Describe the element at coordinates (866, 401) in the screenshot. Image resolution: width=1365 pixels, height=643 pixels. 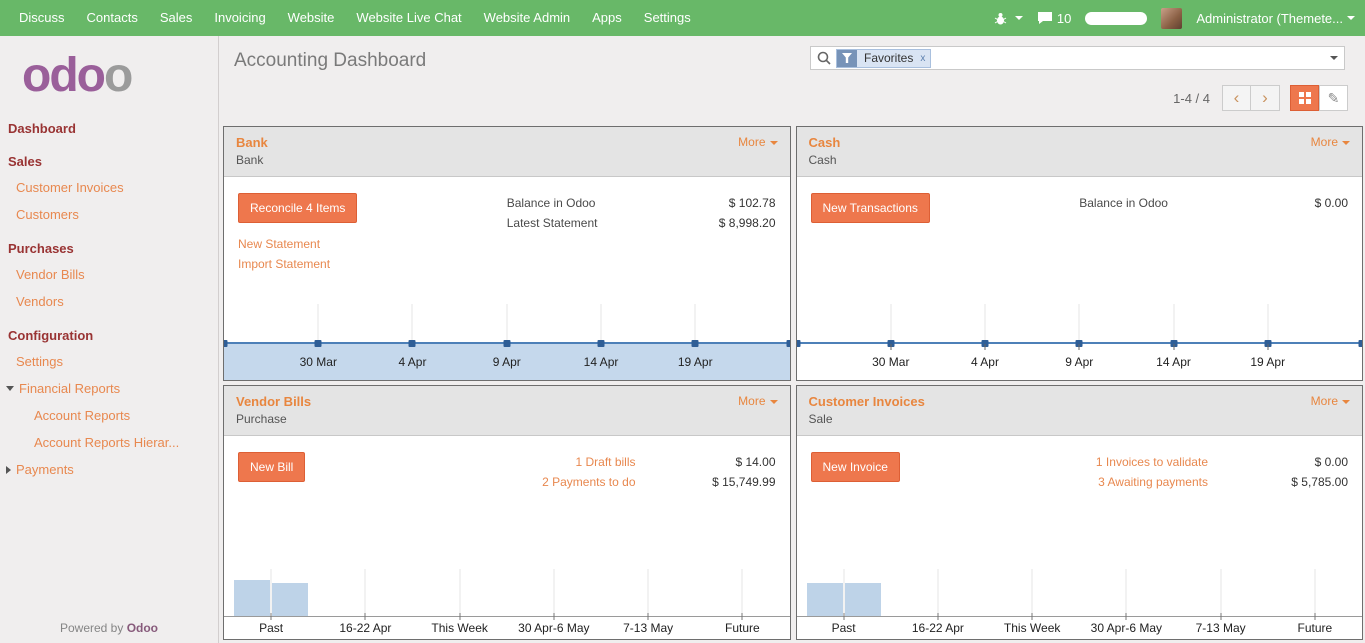
I see `card-title-link: Customer Invoices` at that location.